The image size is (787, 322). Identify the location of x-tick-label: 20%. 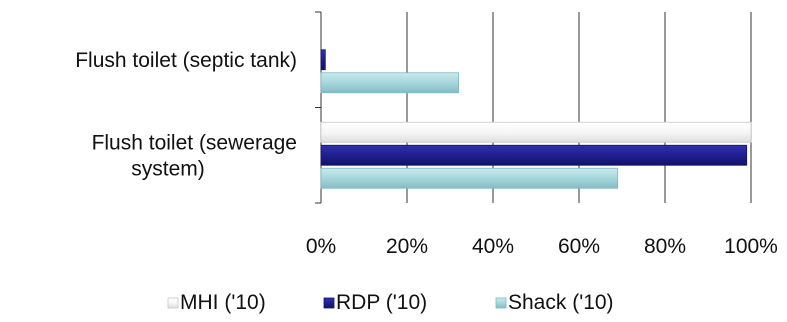
(407, 246).